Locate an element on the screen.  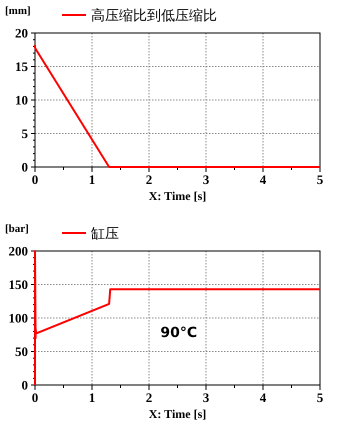
y-tick-label: 10 is located at coordinates (21, 100).